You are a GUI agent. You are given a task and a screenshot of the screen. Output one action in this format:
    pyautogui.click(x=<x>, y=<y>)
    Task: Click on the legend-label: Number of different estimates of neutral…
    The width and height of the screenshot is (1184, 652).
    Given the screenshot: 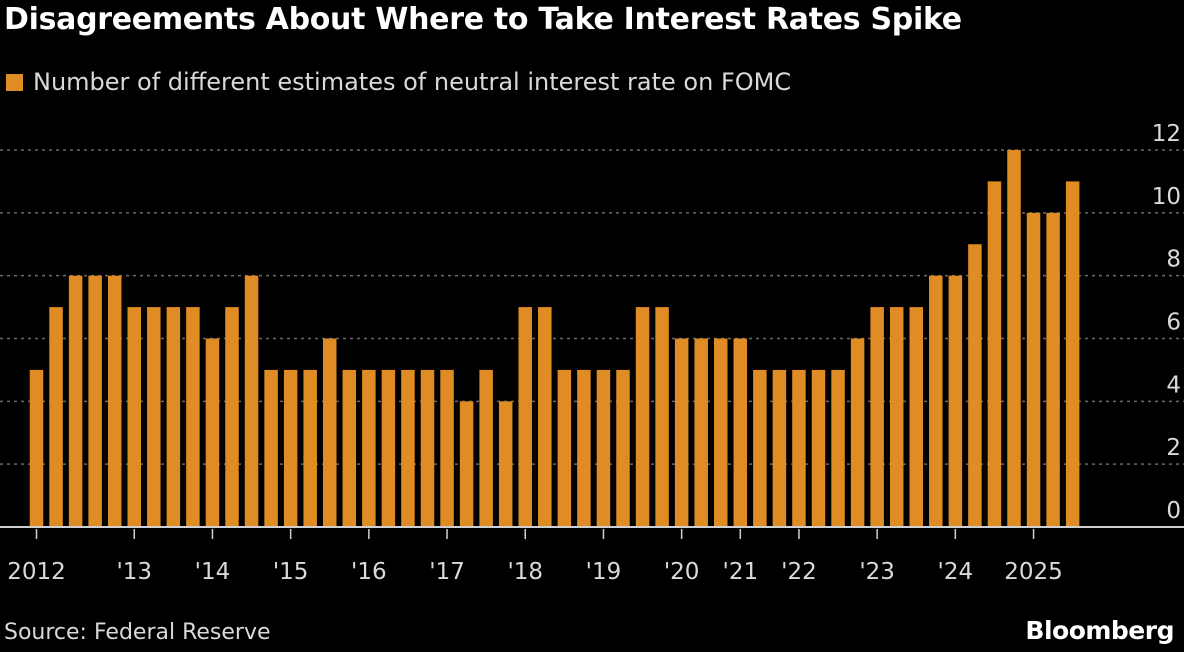 What is the action you would take?
    pyautogui.click(x=412, y=82)
    